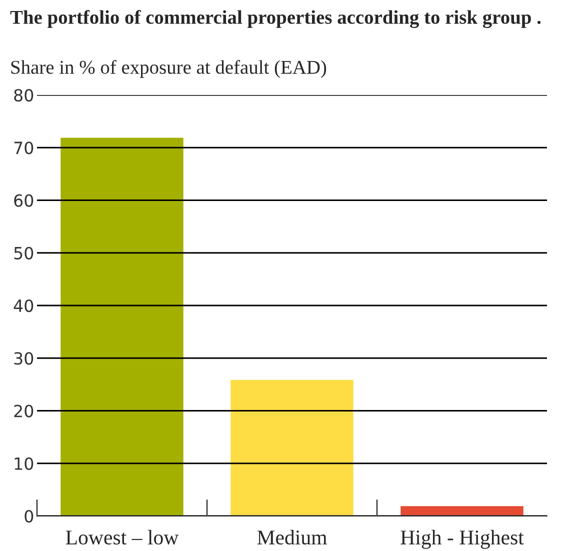  I want to click on y-tick-label: 30, so click(24, 358).